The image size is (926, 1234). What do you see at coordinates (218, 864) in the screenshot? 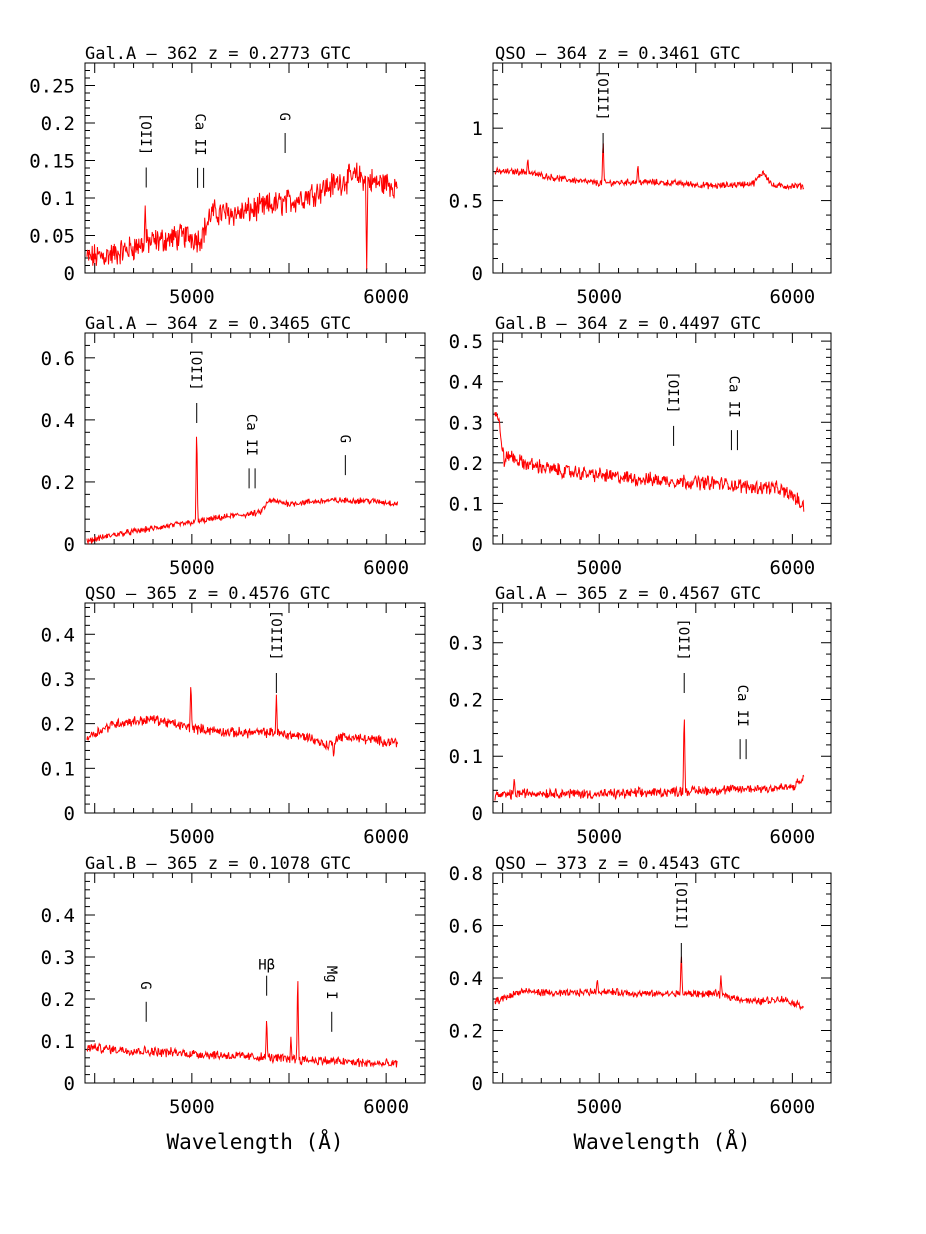
I see `panel-title: Gal.B – 365 z = 0.1078 GTC` at bounding box center [218, 864].